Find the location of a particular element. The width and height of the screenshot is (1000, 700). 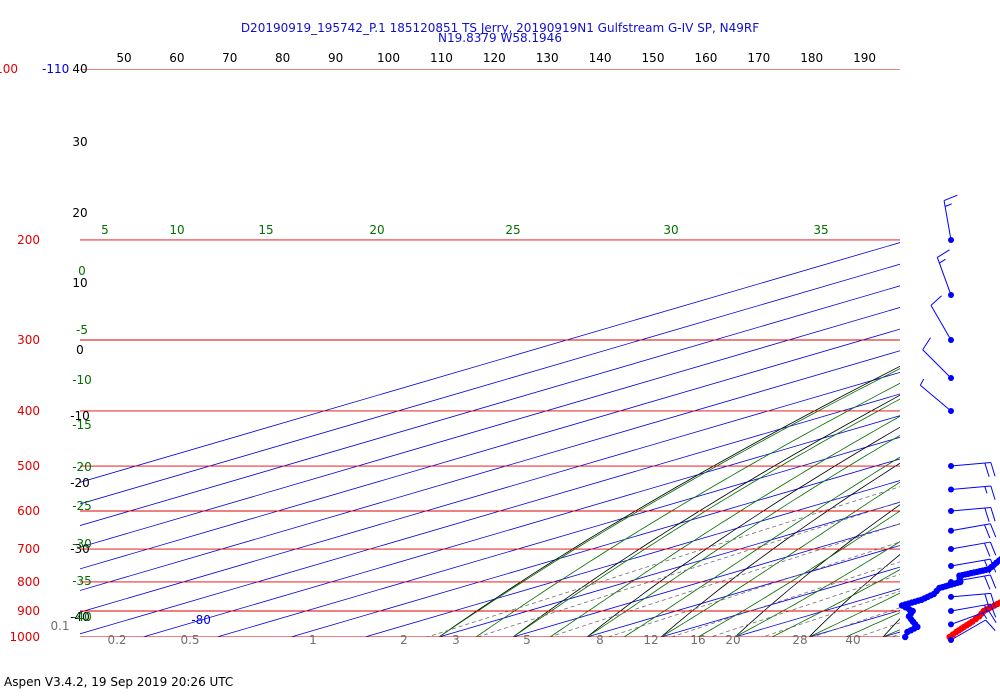

top-axis-tick: 110 is located at coordinates (441, 58).